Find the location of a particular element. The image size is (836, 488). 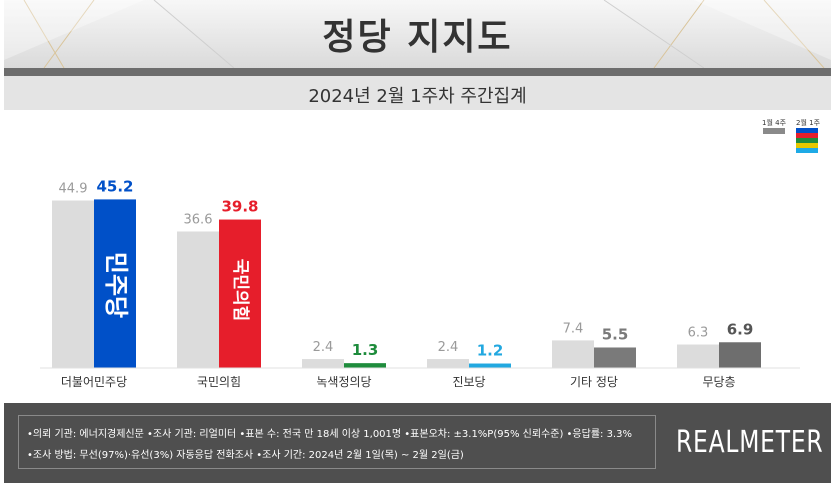

value-label-previous: 44.9 is located at coordinates (73, 189).